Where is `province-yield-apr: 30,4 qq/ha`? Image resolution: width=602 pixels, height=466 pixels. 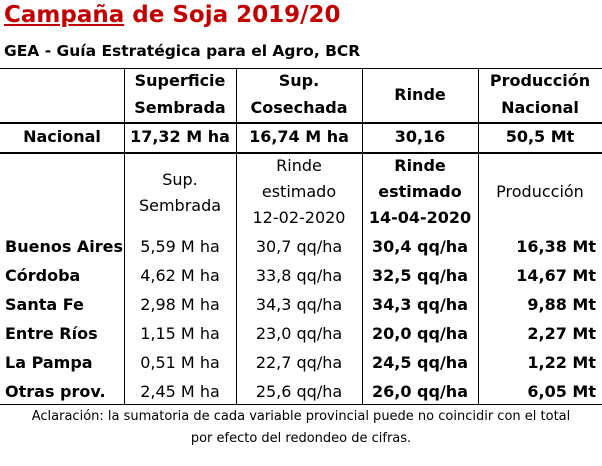
province-yield-apr: 30,4 qq/ha is located at coordinates (420, 246).